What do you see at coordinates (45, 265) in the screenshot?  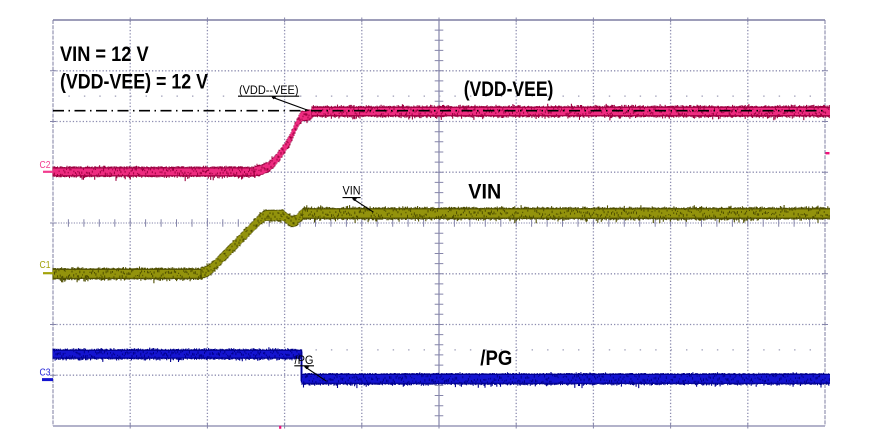 I see `svg-text: C1` at bounding box center [45, 265].